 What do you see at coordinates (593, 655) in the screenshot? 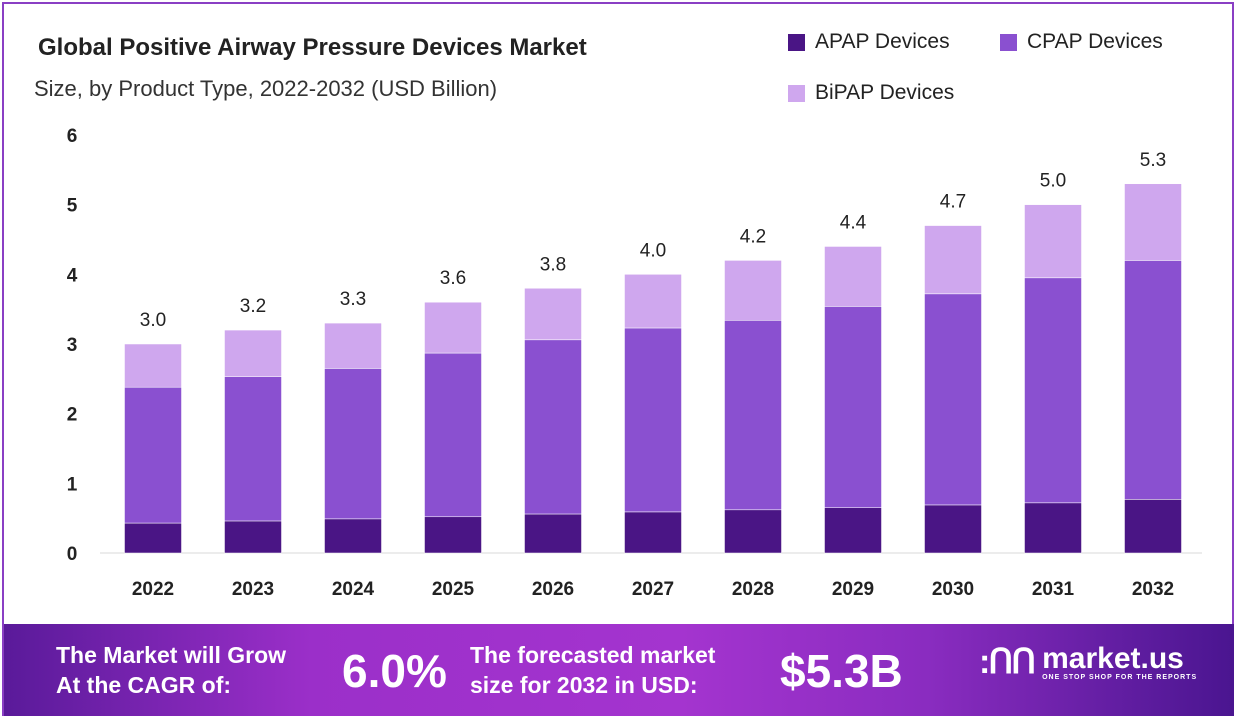
I see `forecast-label-line1: The forecasted market` at bounding box center [593, 655].